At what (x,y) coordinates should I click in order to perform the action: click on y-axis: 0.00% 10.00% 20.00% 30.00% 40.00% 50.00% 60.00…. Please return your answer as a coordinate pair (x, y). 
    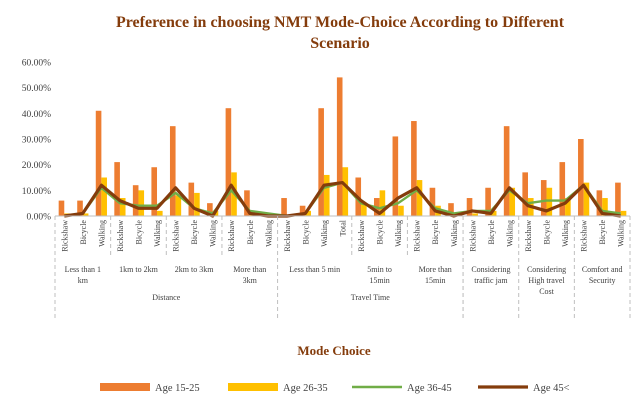
    Looking at the image, I should click on (36, 141).